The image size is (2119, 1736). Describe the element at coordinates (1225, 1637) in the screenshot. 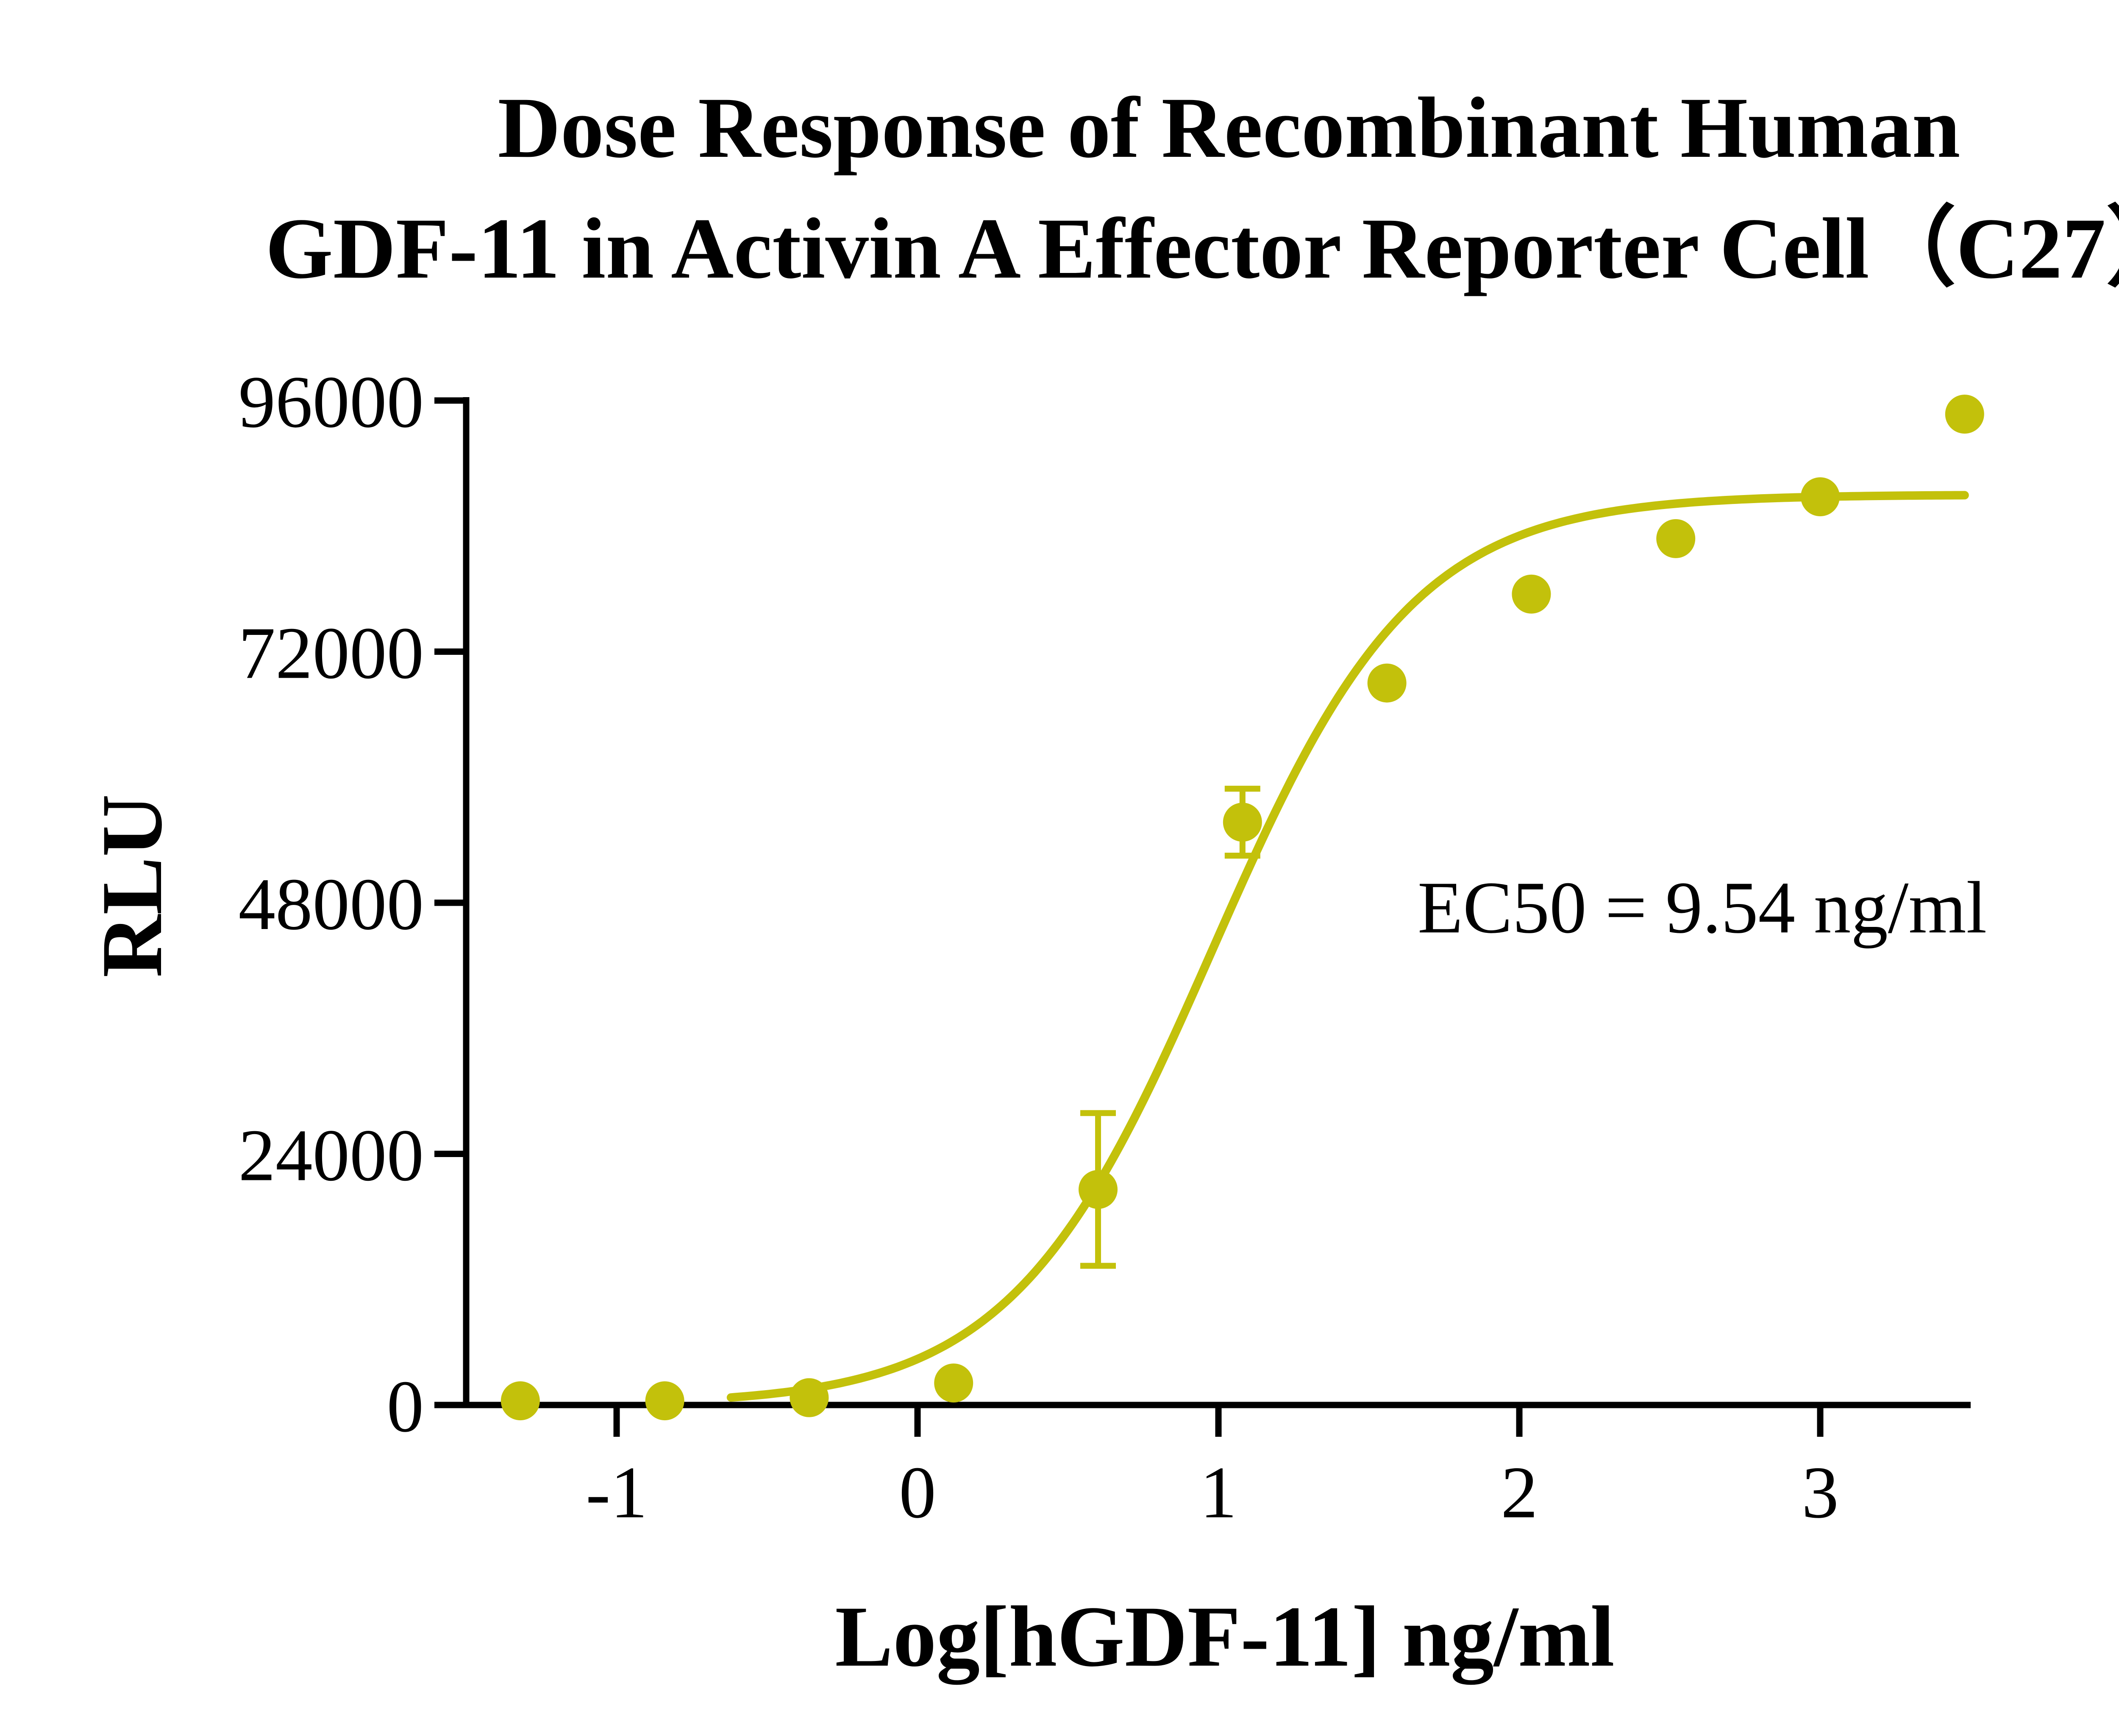

I see `x-axis-label: Log[hGDF-11] ng/ml` at that location.